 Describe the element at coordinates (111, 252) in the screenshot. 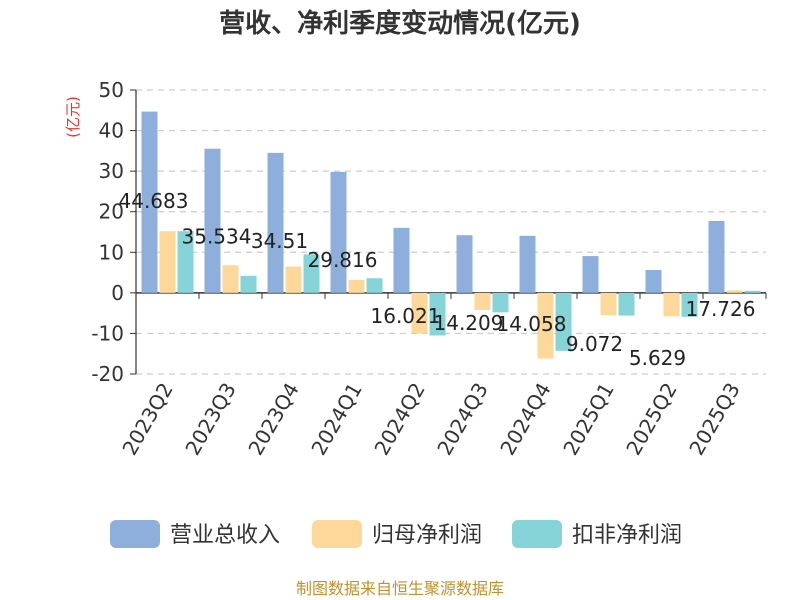

I see `y-tick-label: 10` at that location.